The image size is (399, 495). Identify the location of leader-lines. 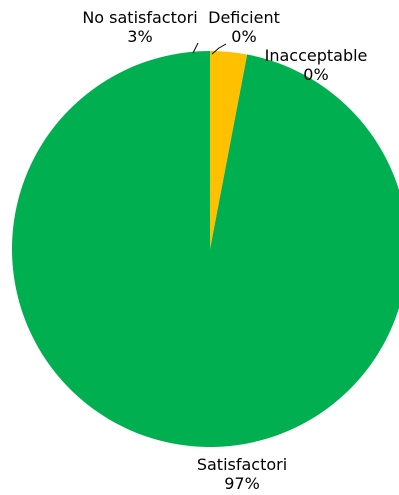
(209, 48).